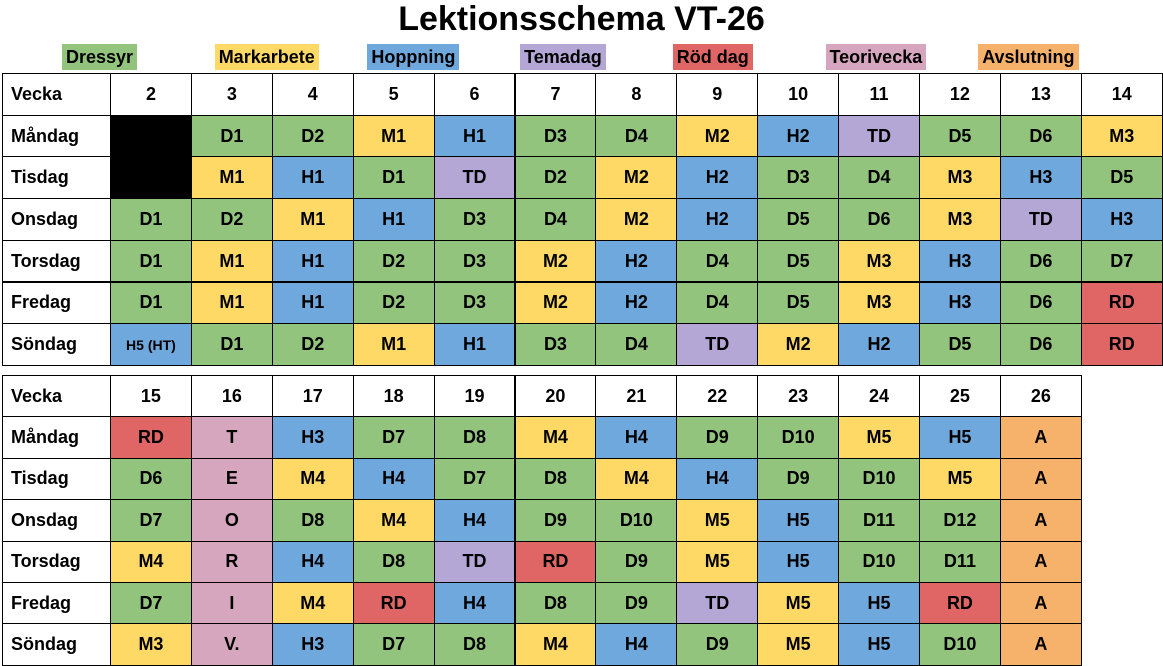 Image resolution: width=1163 pixels, height=666 pixels. I want to click on day-label: Onsdag, so click(56, 520).